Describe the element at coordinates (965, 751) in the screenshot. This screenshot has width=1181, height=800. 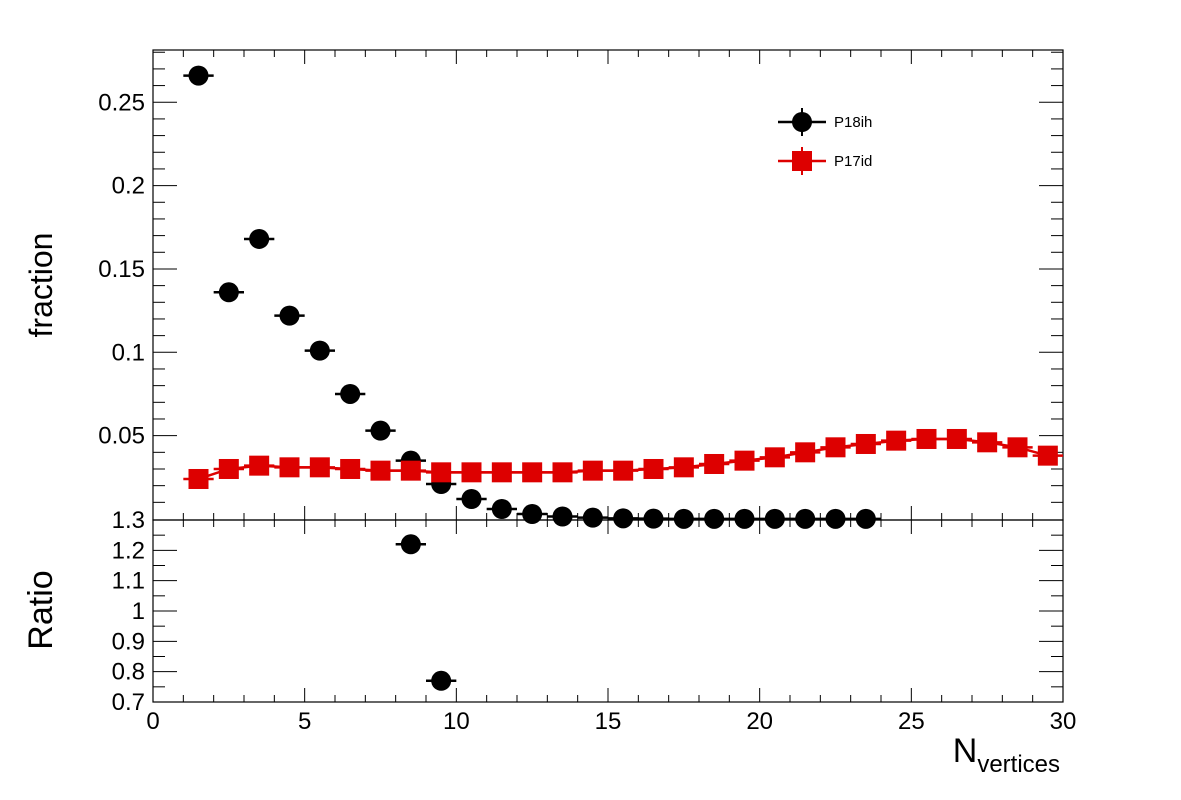
I see `x-axis-title-main: N` at that location.